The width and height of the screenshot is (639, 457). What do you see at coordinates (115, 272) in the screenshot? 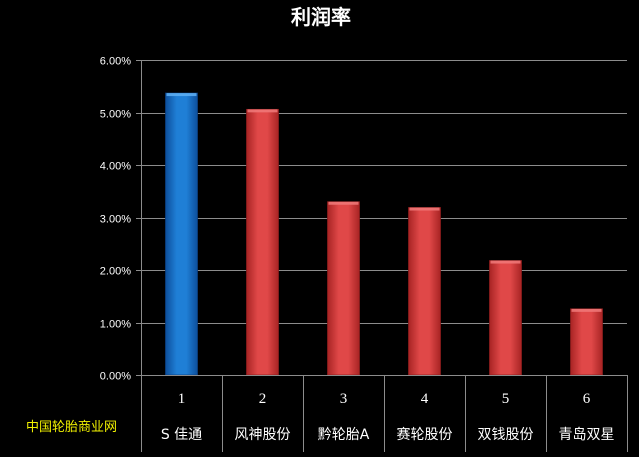
I see `y-tick-label: 2.00%` at bounding box center [115, 272].